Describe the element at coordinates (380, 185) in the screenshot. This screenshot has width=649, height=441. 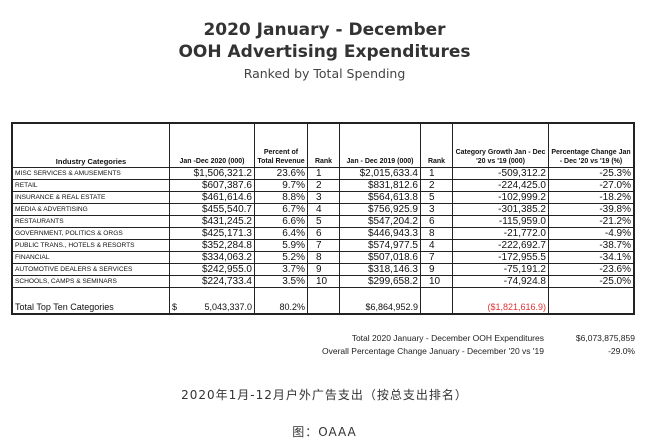
I see `cell-value-2019: $831,812.6` at that location.